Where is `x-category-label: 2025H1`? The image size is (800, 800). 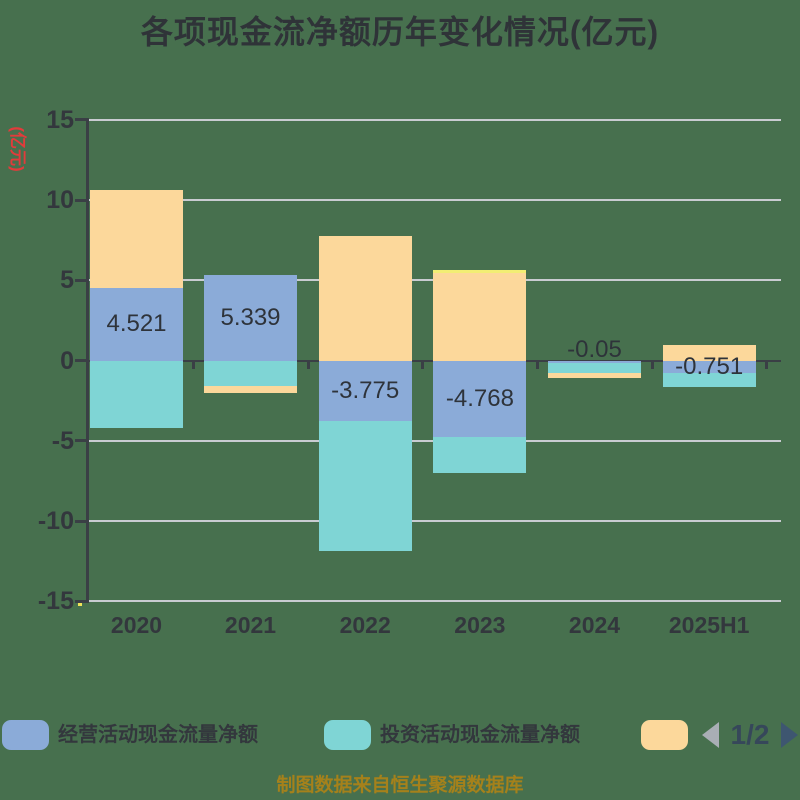
x-category-label: 2025H1 is located at coordinates (709, 625).